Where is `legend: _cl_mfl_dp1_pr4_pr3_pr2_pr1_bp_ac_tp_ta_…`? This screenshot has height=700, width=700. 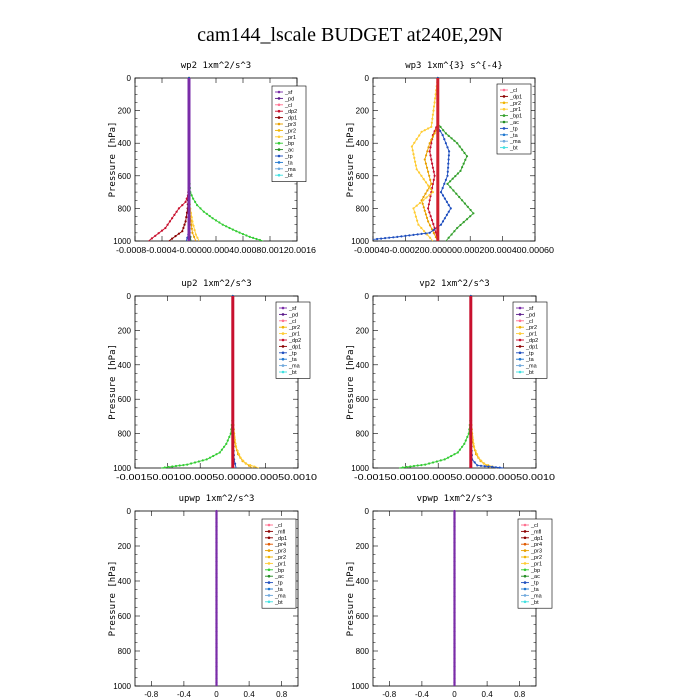
legend: _cl_mfl_dp1_pr4_pr3_pr2_pr1_bp_ac_tp_ta_… is located at coordinates (279, 563).